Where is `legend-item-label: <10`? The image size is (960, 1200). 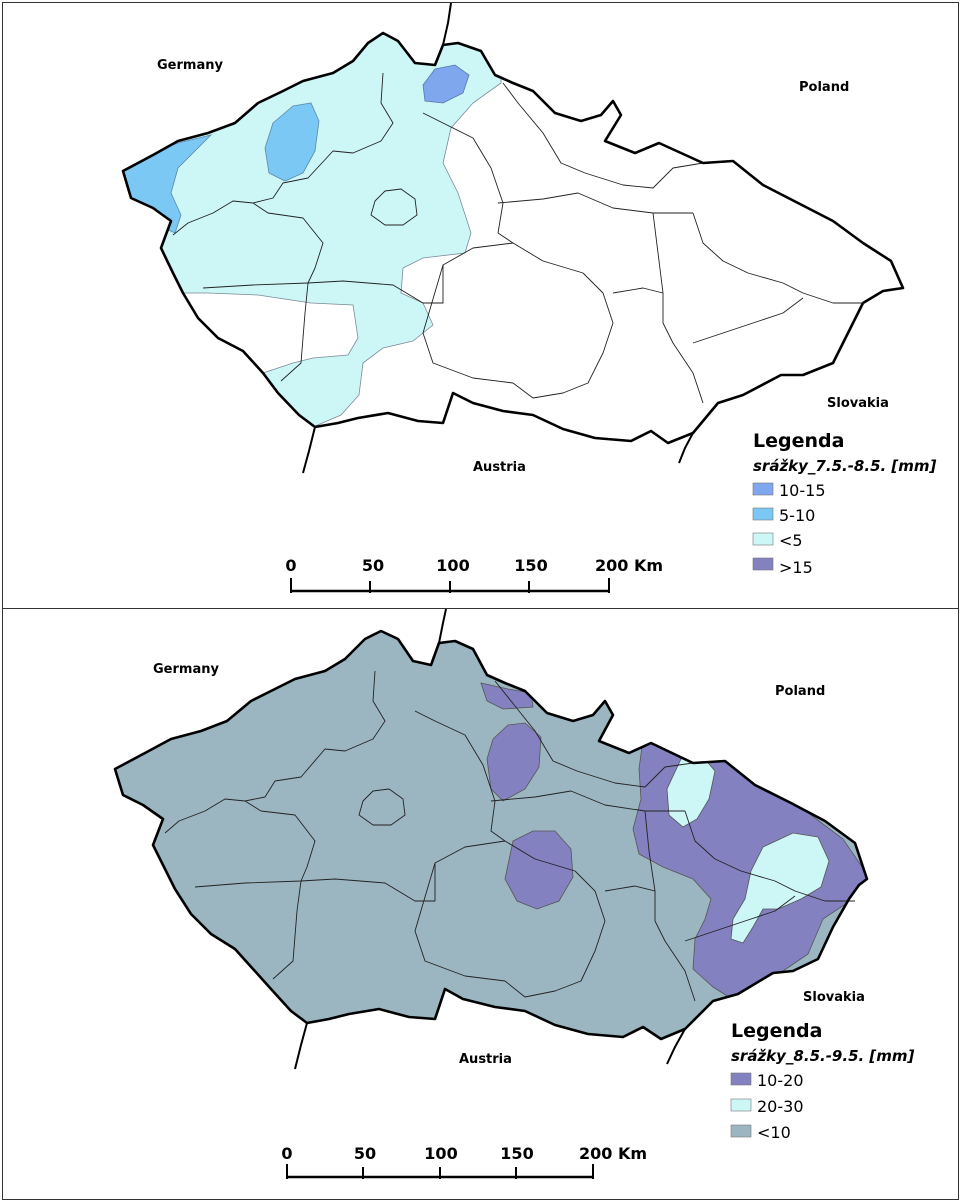
legend-item-label: <10 is located at coordinates (774, 1132).